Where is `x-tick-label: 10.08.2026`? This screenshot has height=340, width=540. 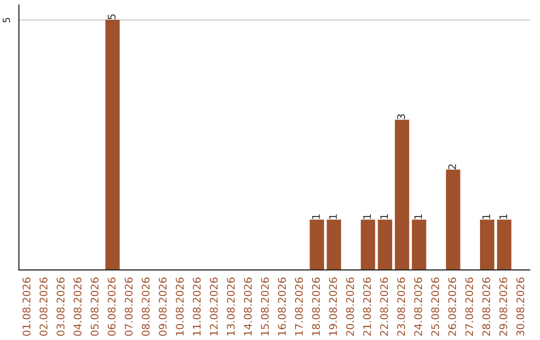
x-tick-label: 10.08.2026 is located at coordinates (180, 307).